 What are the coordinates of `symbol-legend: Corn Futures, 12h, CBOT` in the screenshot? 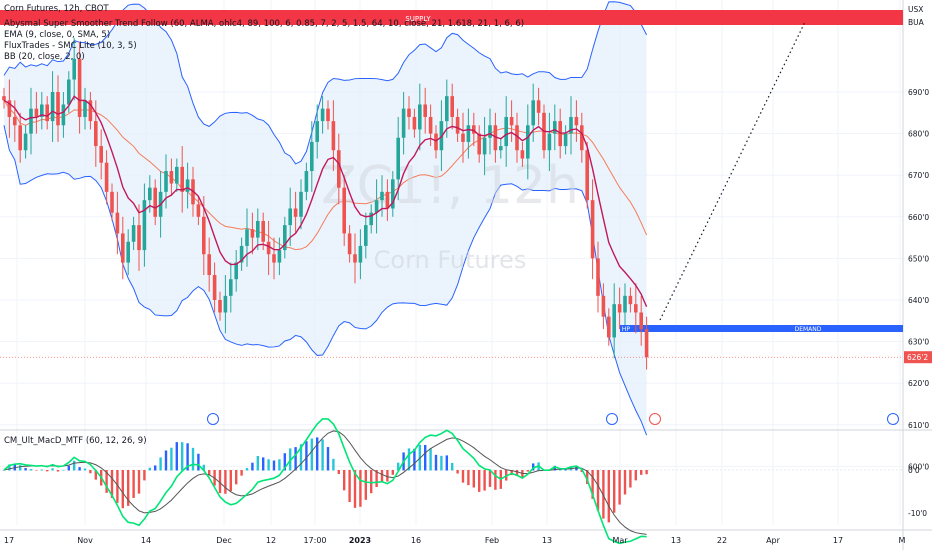 It's located at (56, 9).